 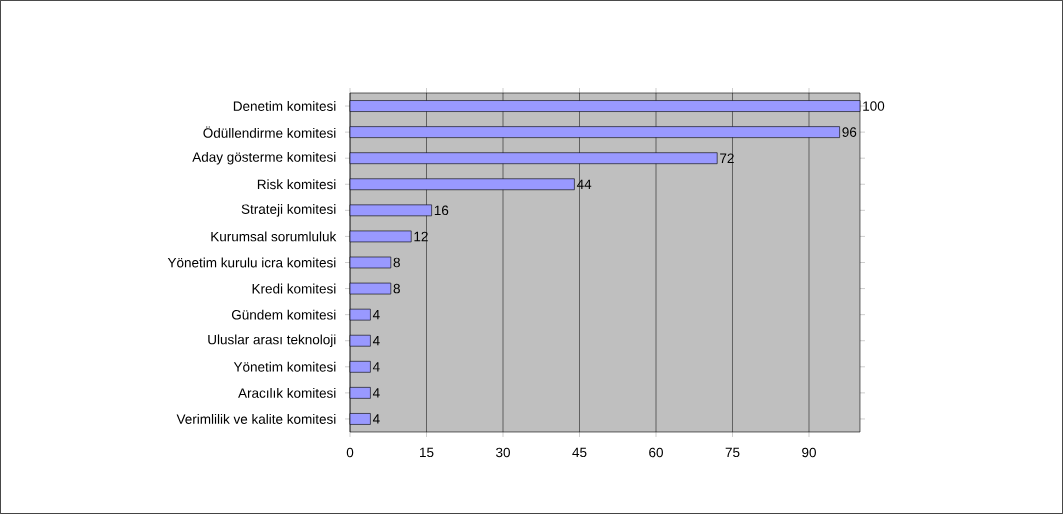 What do you see at coordinates (427, 452) in the screenshot?
I see `x-tick-label: 15` at bounding box center [427, 452].